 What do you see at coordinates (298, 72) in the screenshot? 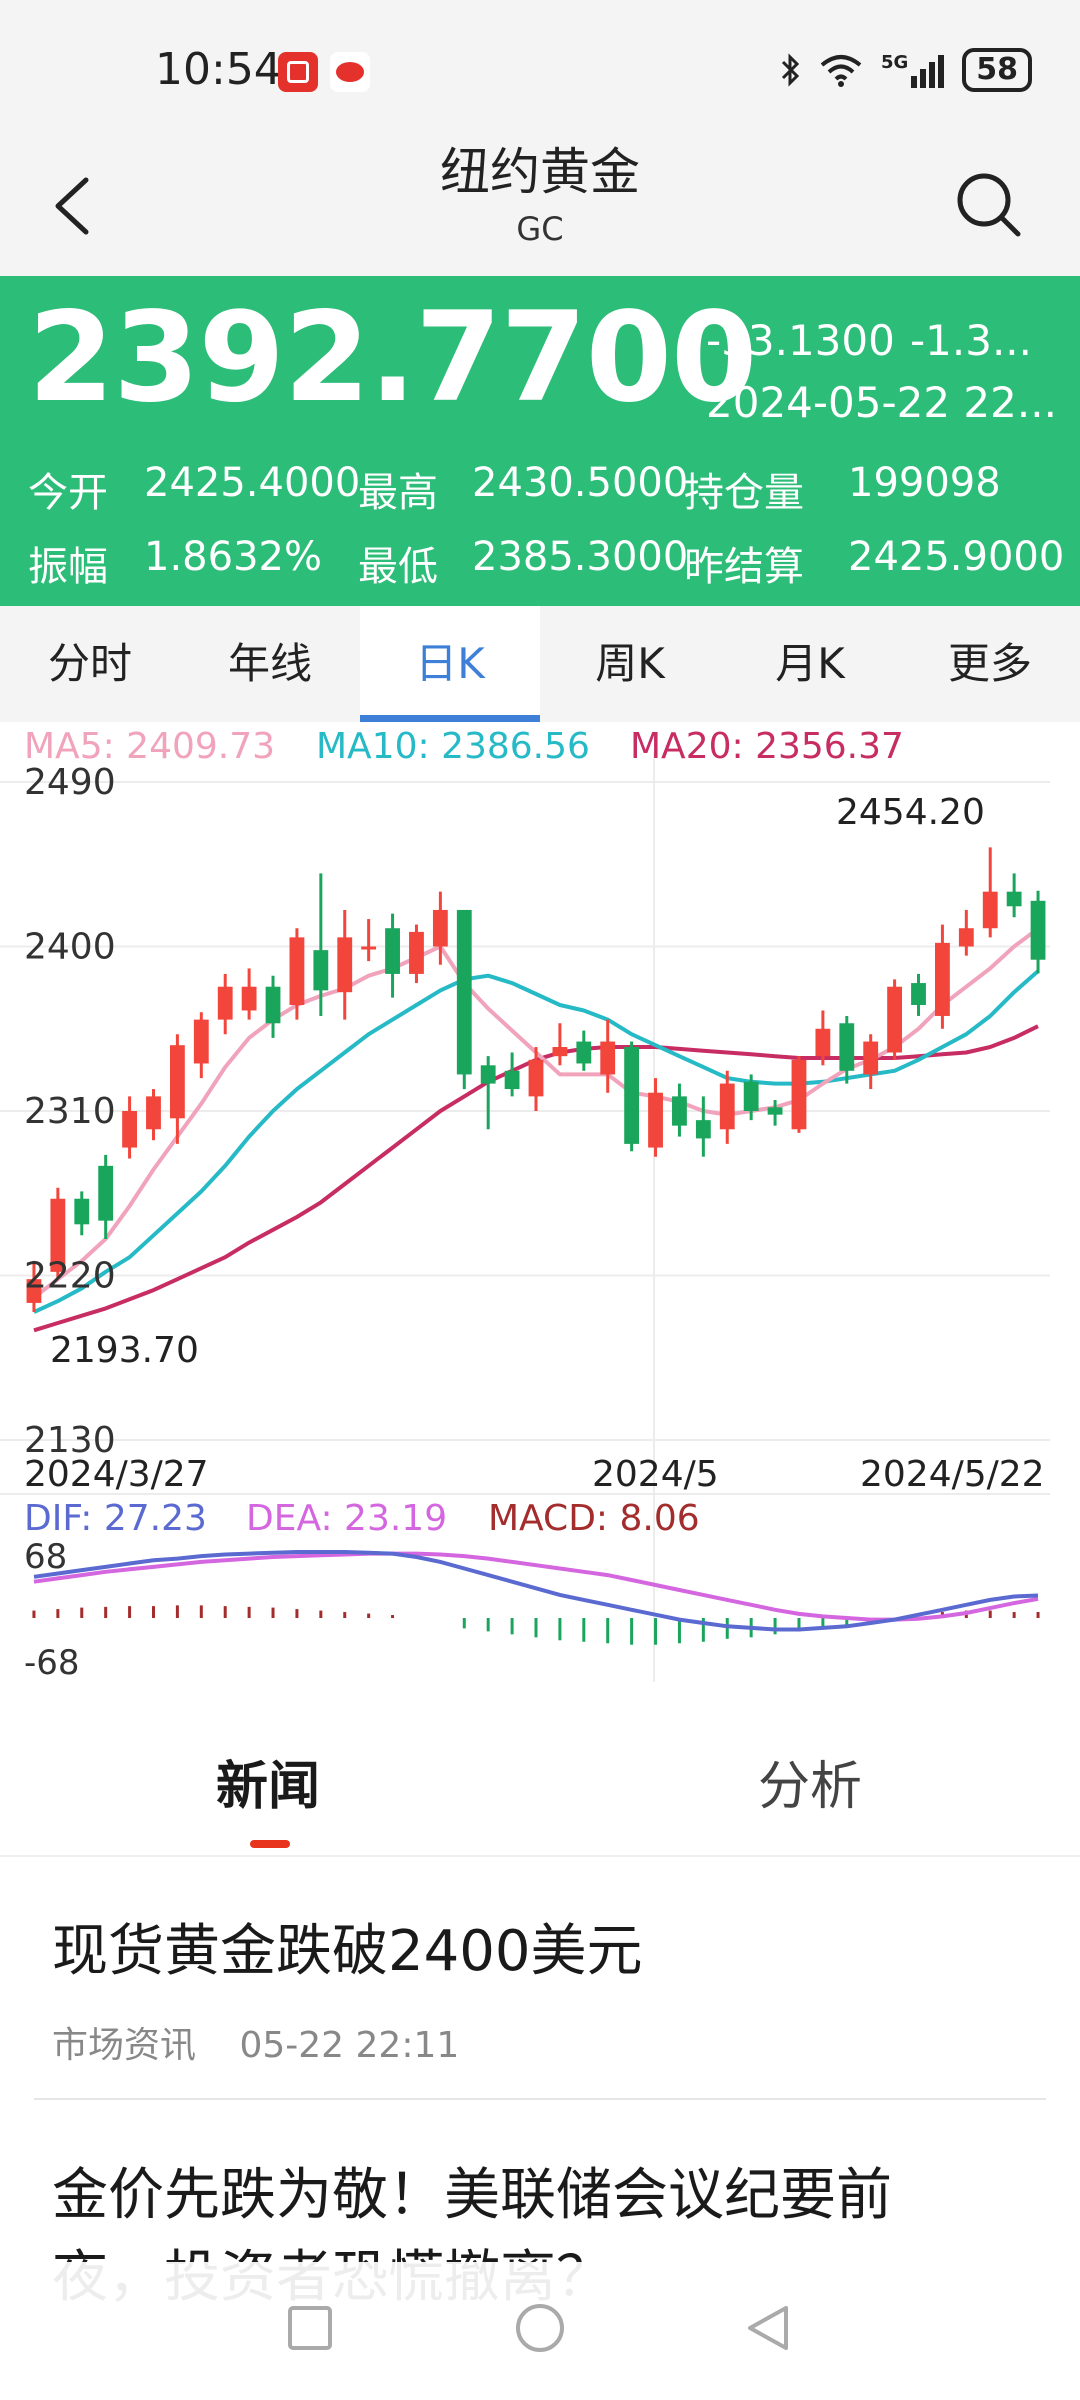
I see `app-red-icon` at bounding box center [298, 72].